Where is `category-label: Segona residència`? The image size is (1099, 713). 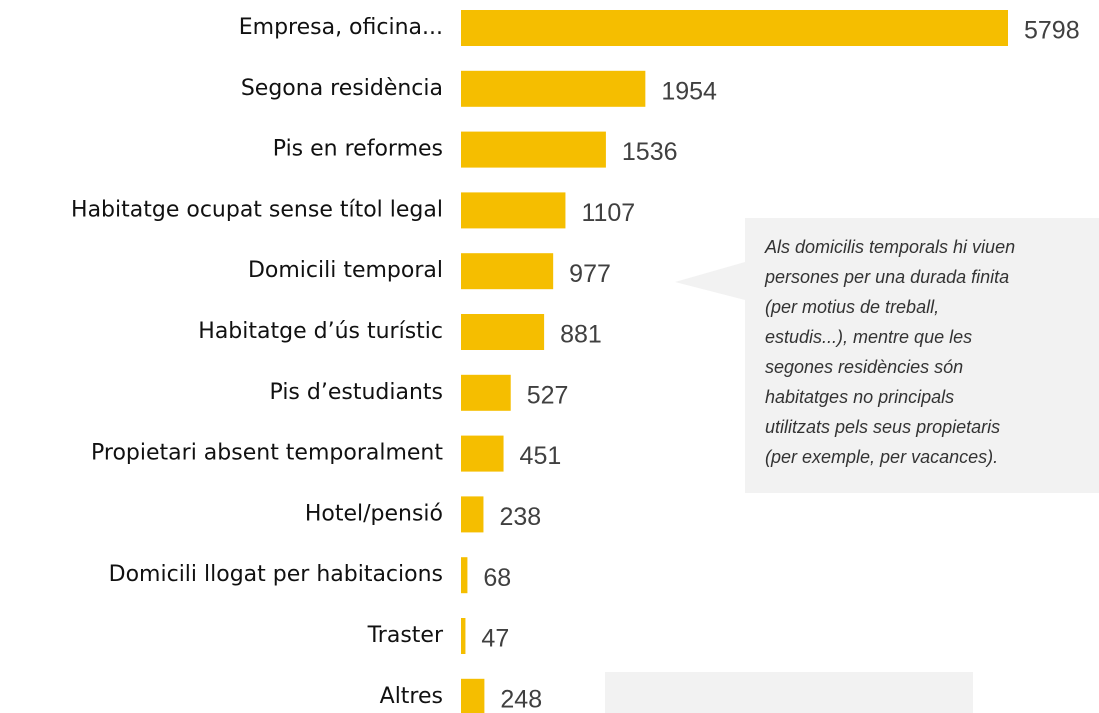
category-label: Segona residència is located at coordinates (342, 88).